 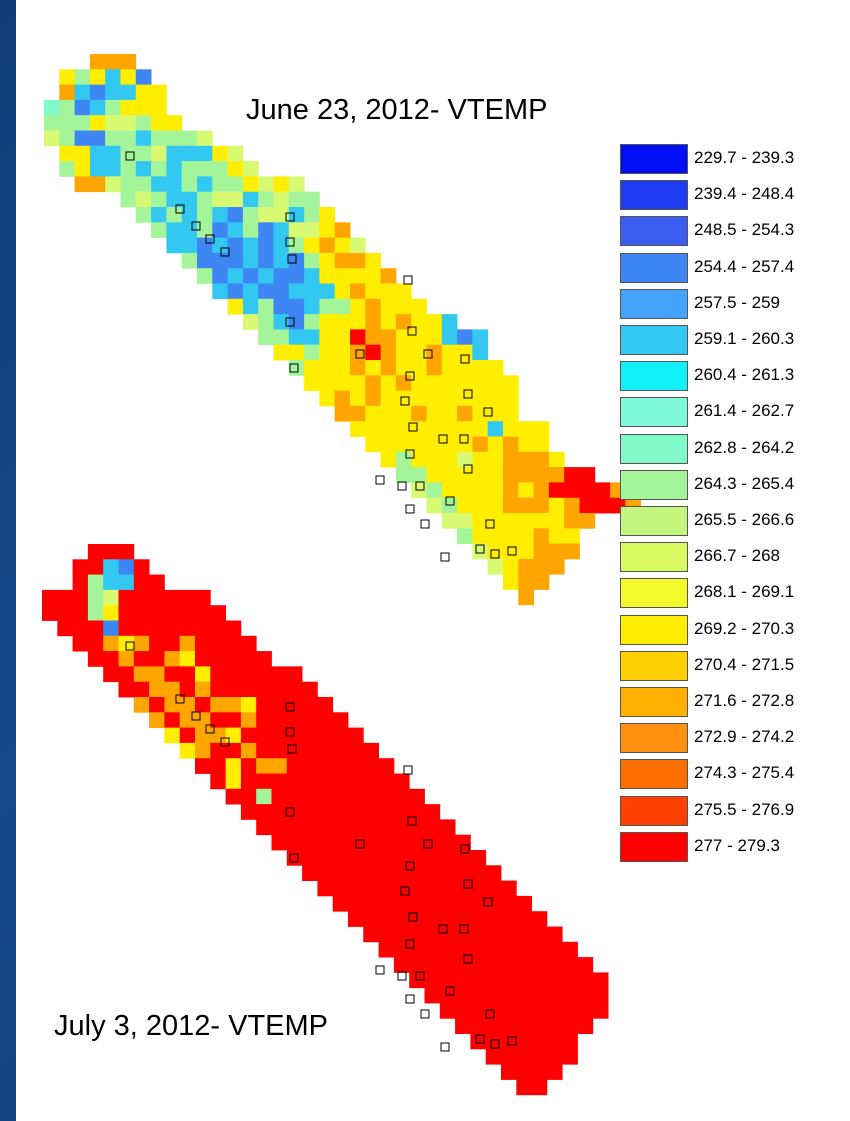 I want to click on legend-label: 275.5 - 276.9, so click(x=744, y=809).